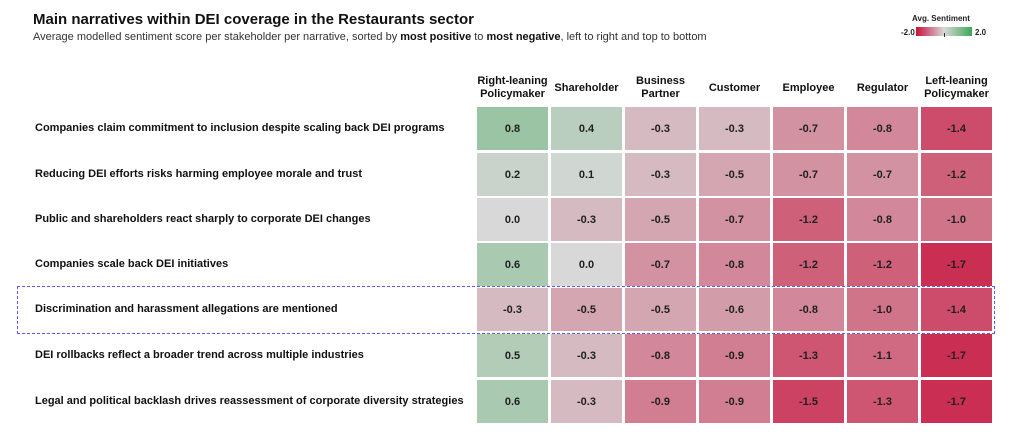 Image resolution: width=1024 pixels, height=439 pixels. What do you see at coordinates (586, 174) in the screenshot?
I see `heatmap-cell: 0.1` at bounding box center [586, 174].